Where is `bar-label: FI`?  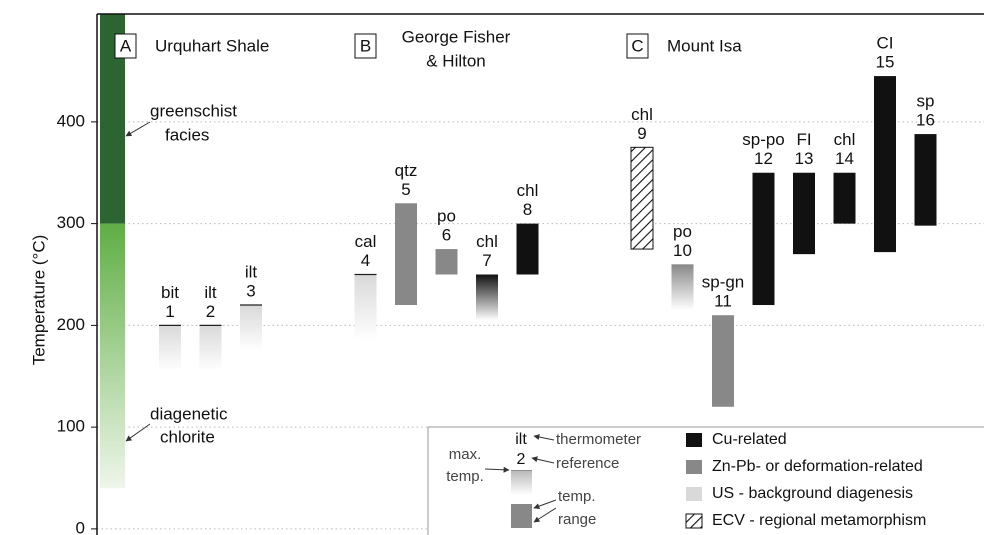
bar-label: FI is located at coordinates (803, 139).